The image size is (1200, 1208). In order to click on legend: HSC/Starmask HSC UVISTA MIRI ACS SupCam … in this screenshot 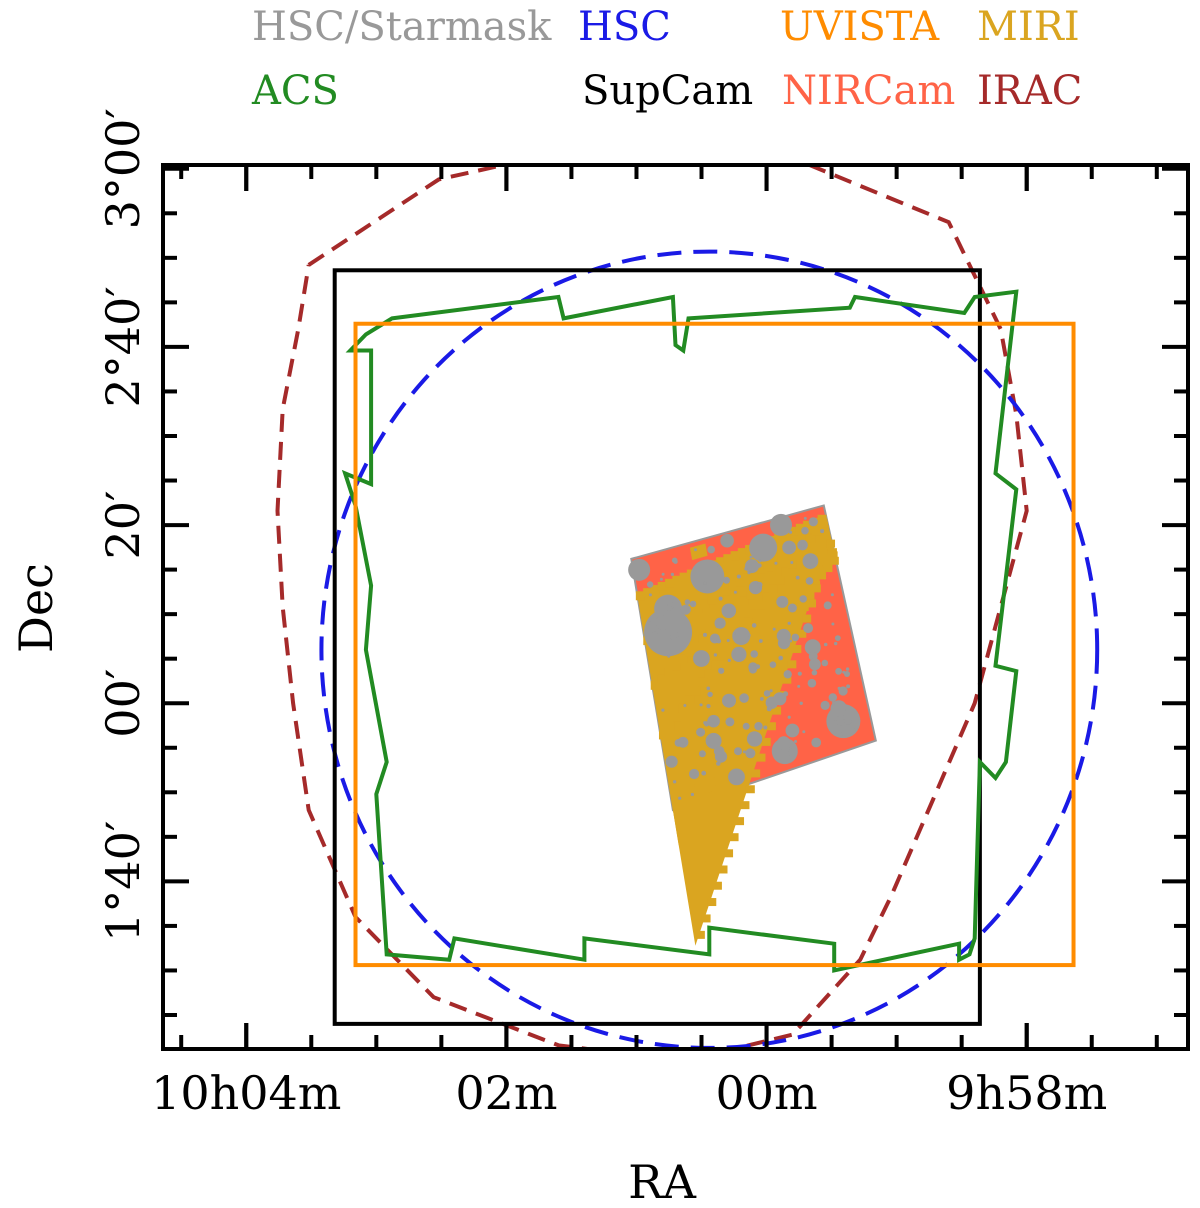, I will do `click(666, 59)`.